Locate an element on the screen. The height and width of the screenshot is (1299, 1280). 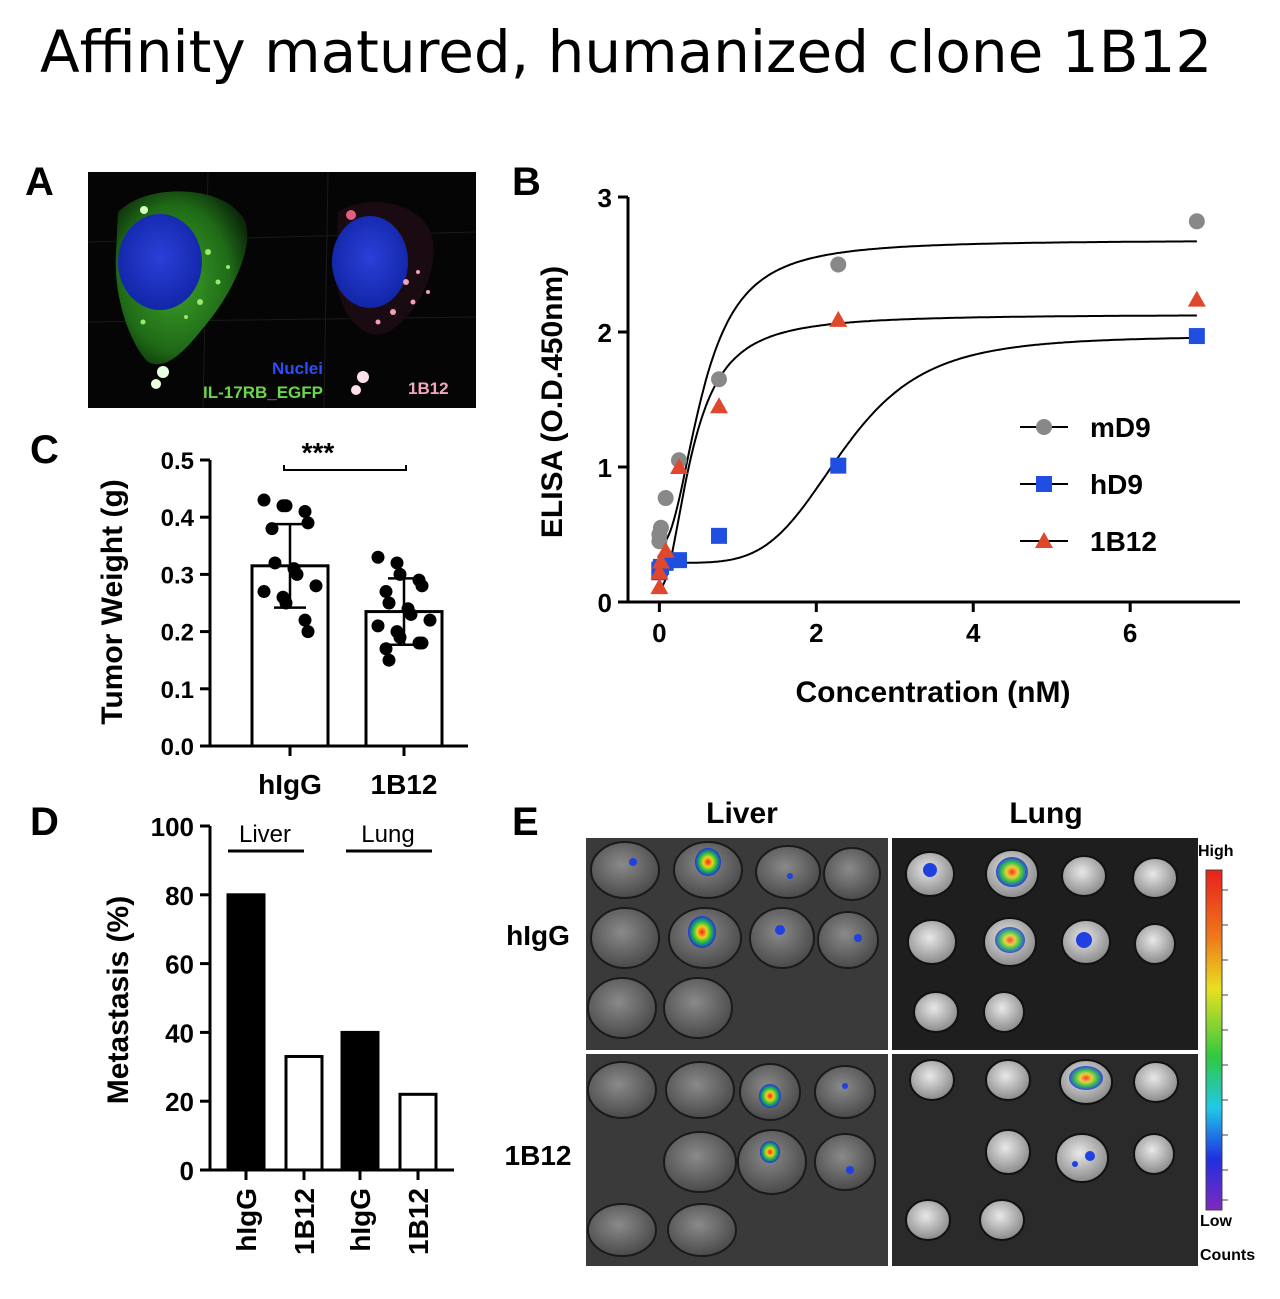
c-y-tick-label: 0.0 is located at coordinates (177, 747).